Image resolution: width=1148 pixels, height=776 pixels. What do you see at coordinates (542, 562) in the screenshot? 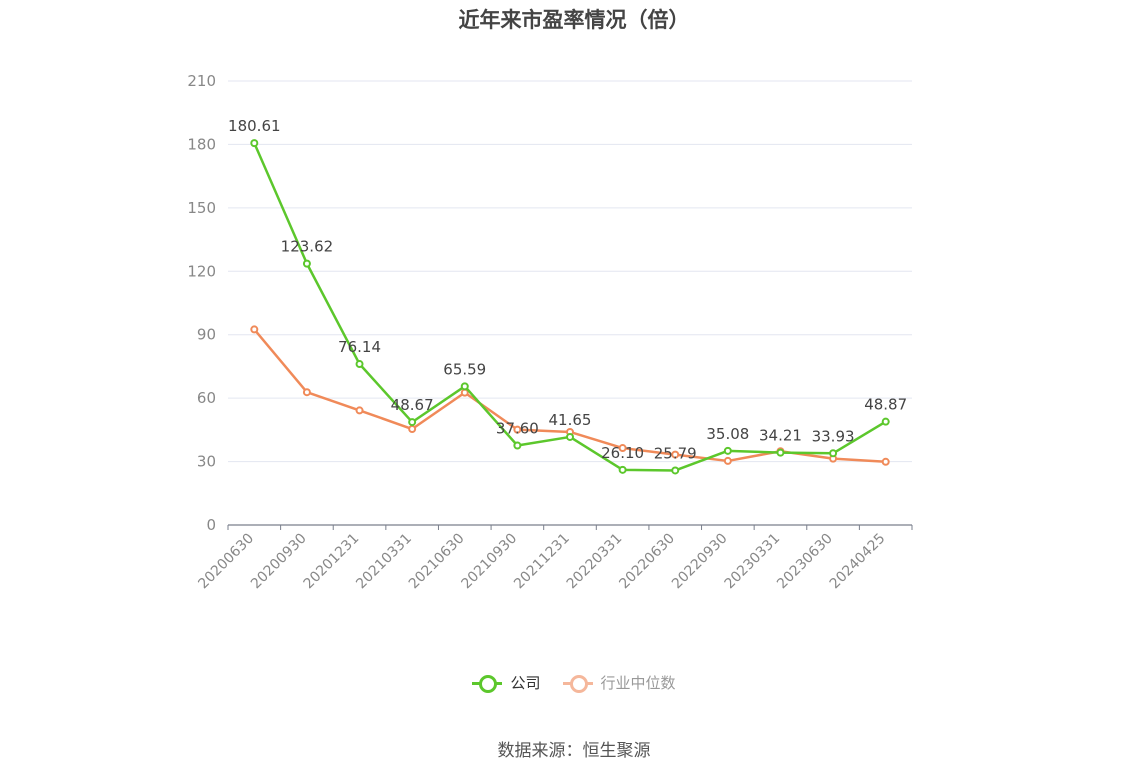
I see `x-tick-label: 20211231` at bounding box center [542, 562].